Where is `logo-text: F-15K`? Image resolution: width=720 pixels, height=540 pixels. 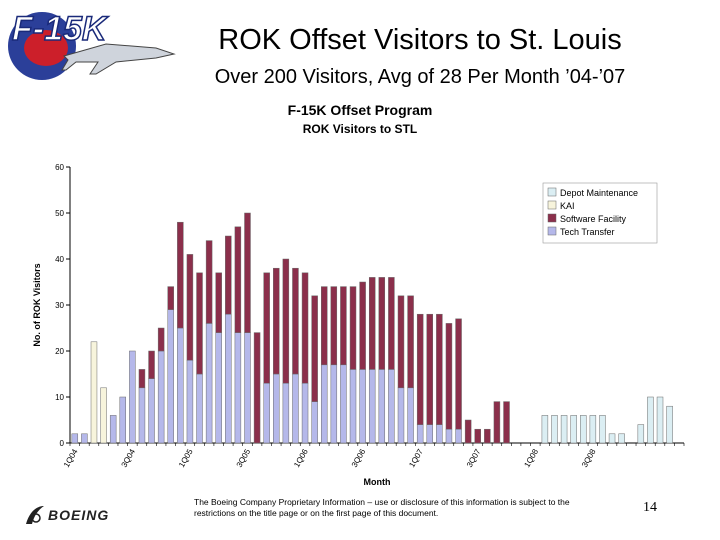
logo-text: F-15K is located at coordinates (60, 29).